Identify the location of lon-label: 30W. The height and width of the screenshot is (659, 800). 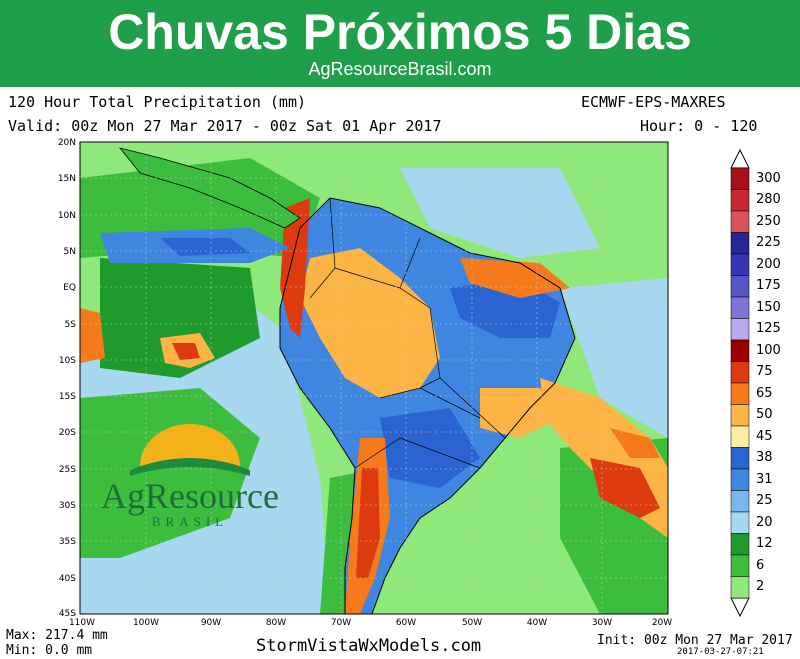
(602, 623).